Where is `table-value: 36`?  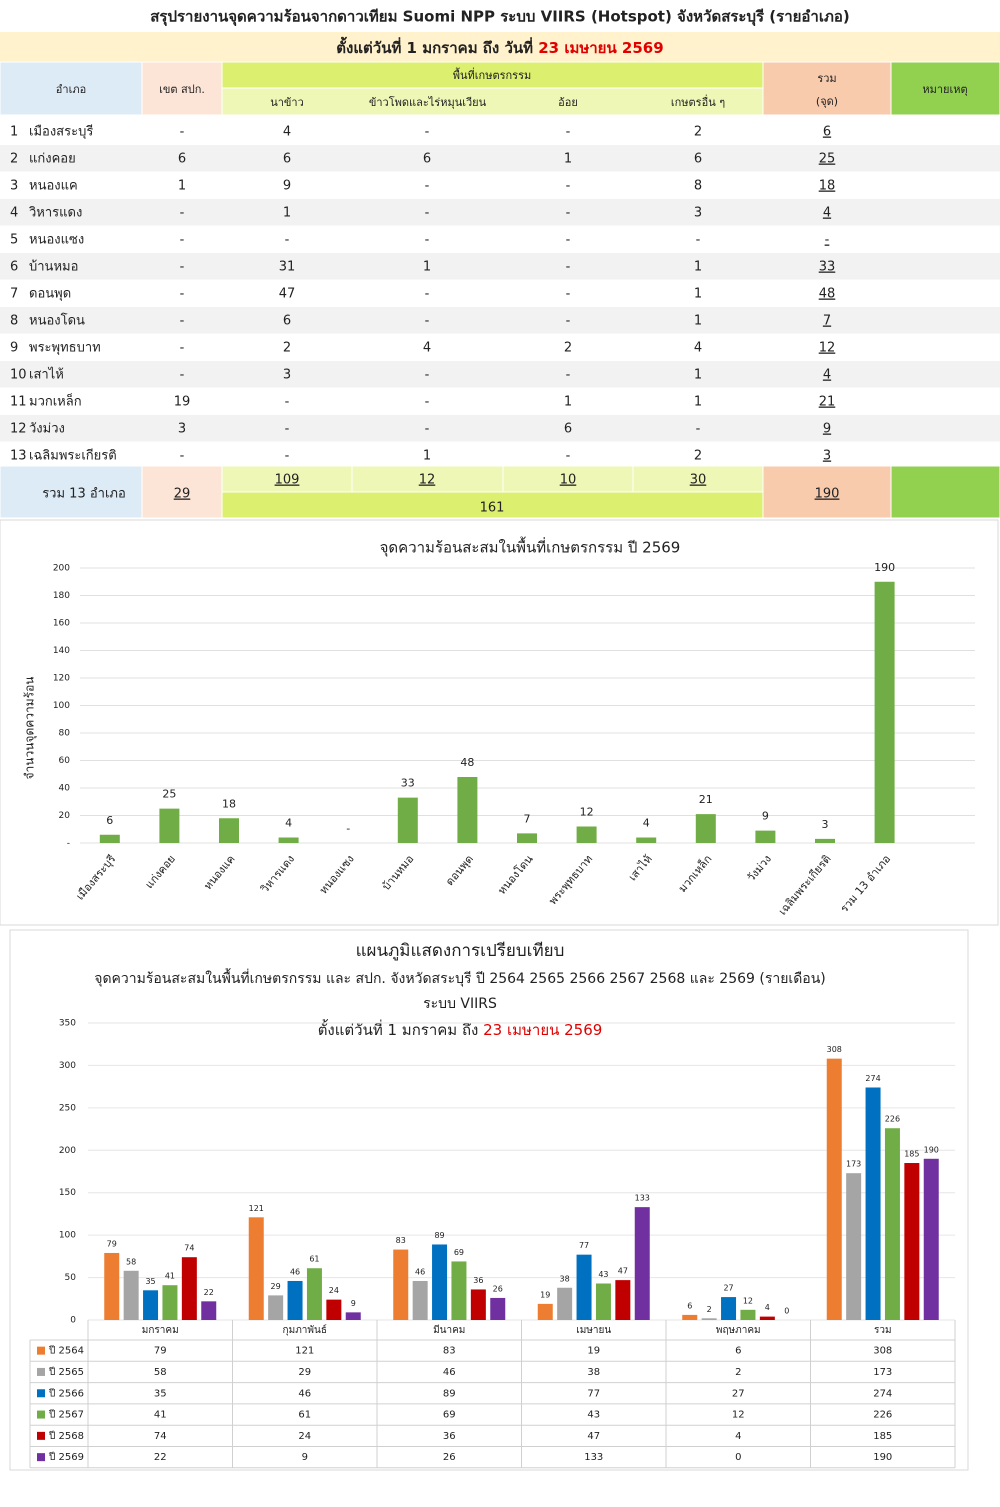 table-value: 36 is located at coordinates (449, 1436).